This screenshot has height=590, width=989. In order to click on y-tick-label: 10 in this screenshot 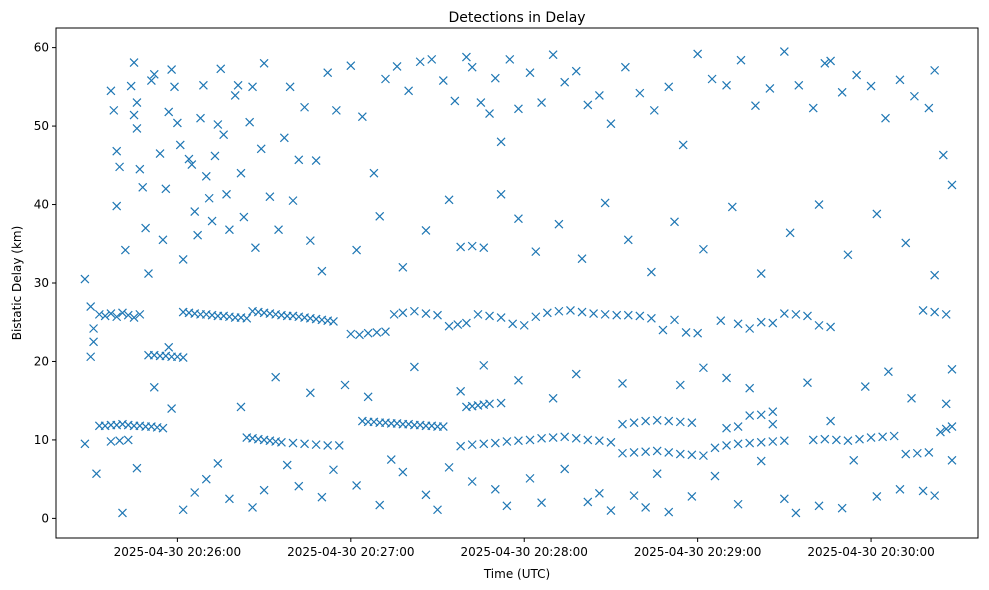, I will do `click(41, 440)`.